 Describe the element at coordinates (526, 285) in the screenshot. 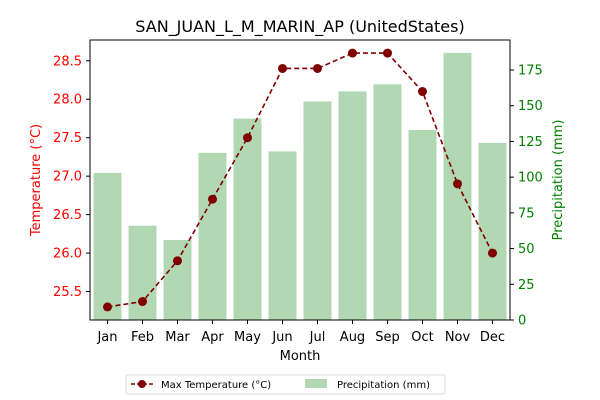

I see `y-right-tick-label: 25` at that location.